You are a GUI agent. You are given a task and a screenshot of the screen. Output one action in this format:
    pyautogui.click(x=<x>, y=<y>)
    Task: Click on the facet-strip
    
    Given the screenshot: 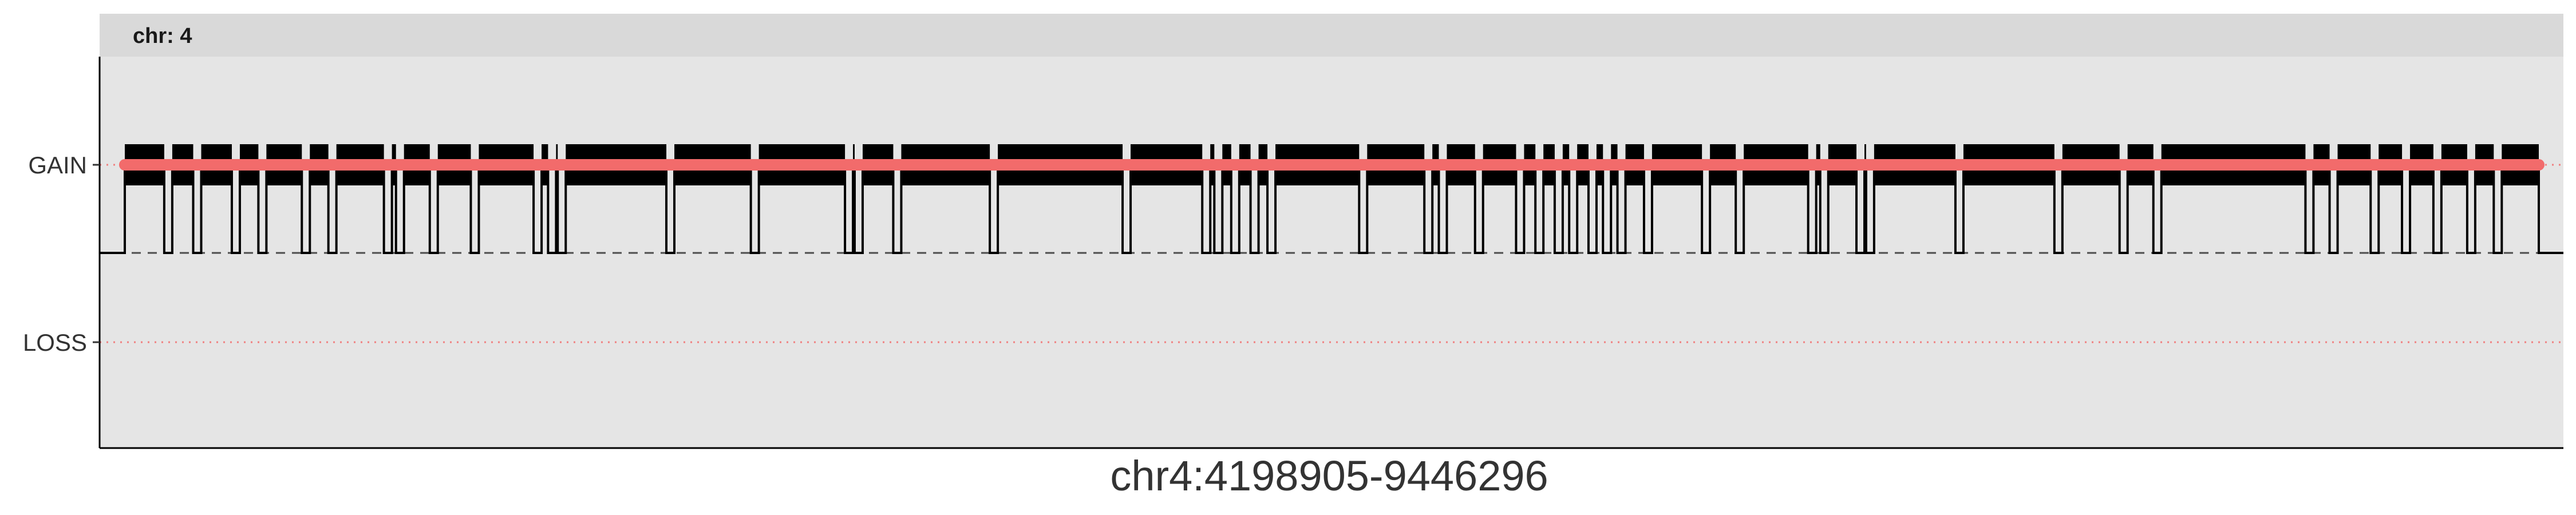 What is the action you would take?
    pyautogui.click(x=1331, y=35)
    